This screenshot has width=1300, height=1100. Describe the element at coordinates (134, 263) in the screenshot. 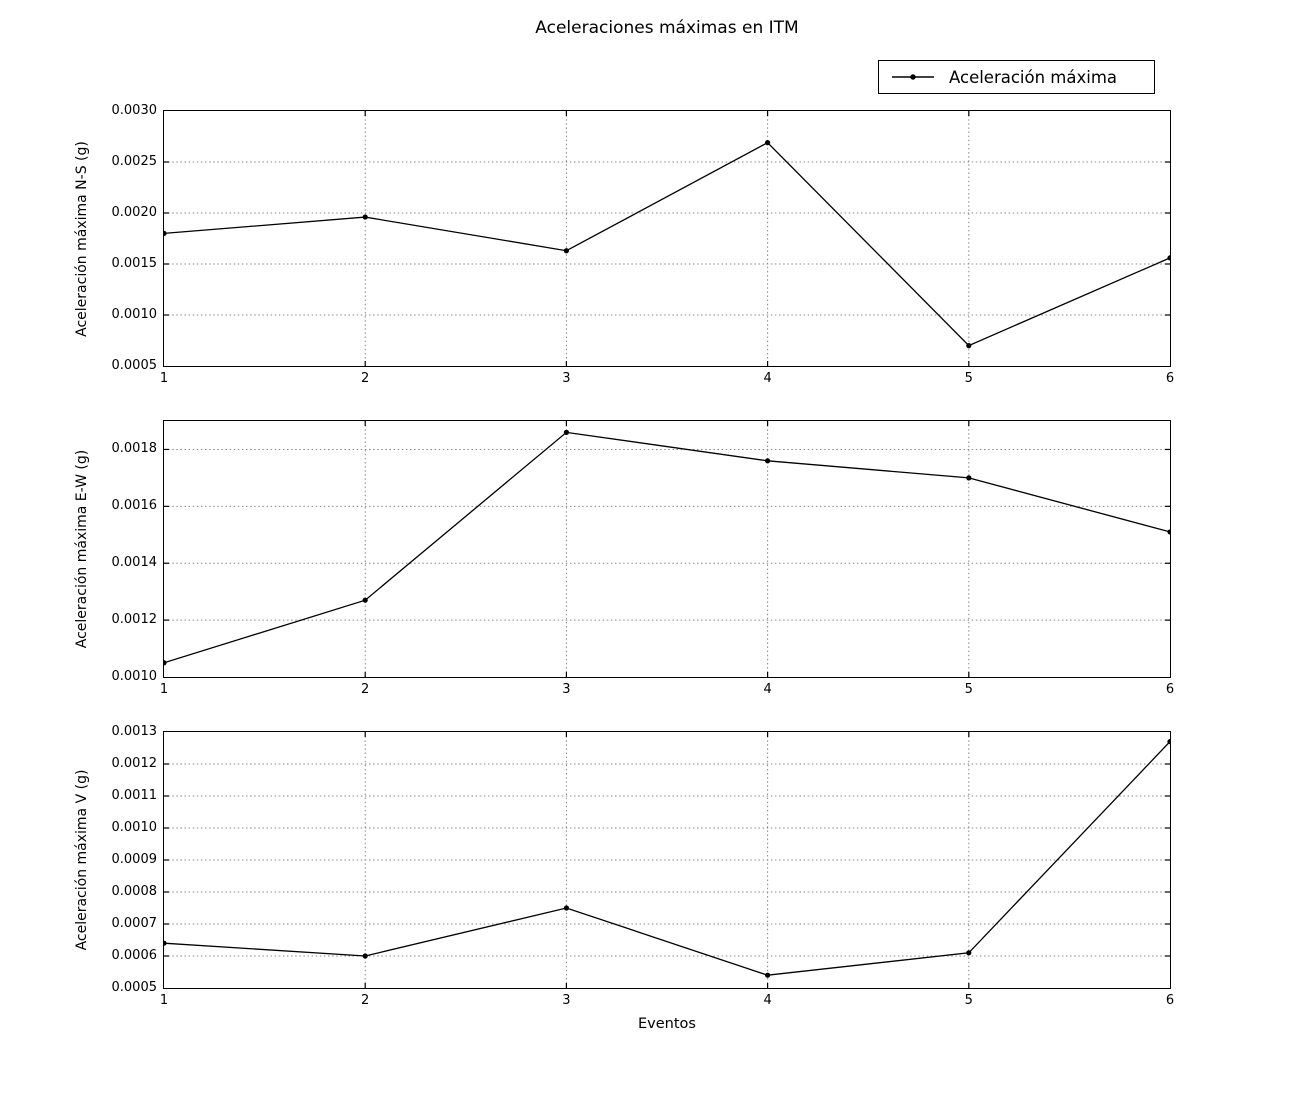

I see `y-tick-label: 0.0015` at that location.